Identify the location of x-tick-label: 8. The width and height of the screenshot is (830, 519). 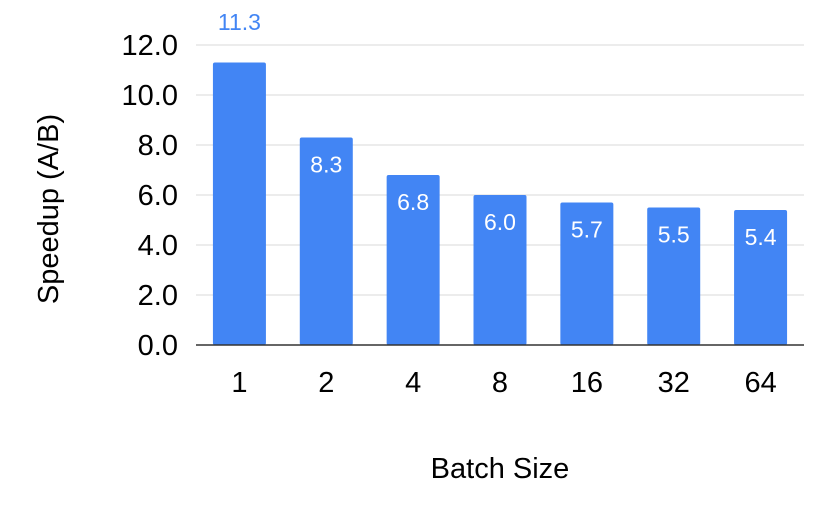
(500, 383).